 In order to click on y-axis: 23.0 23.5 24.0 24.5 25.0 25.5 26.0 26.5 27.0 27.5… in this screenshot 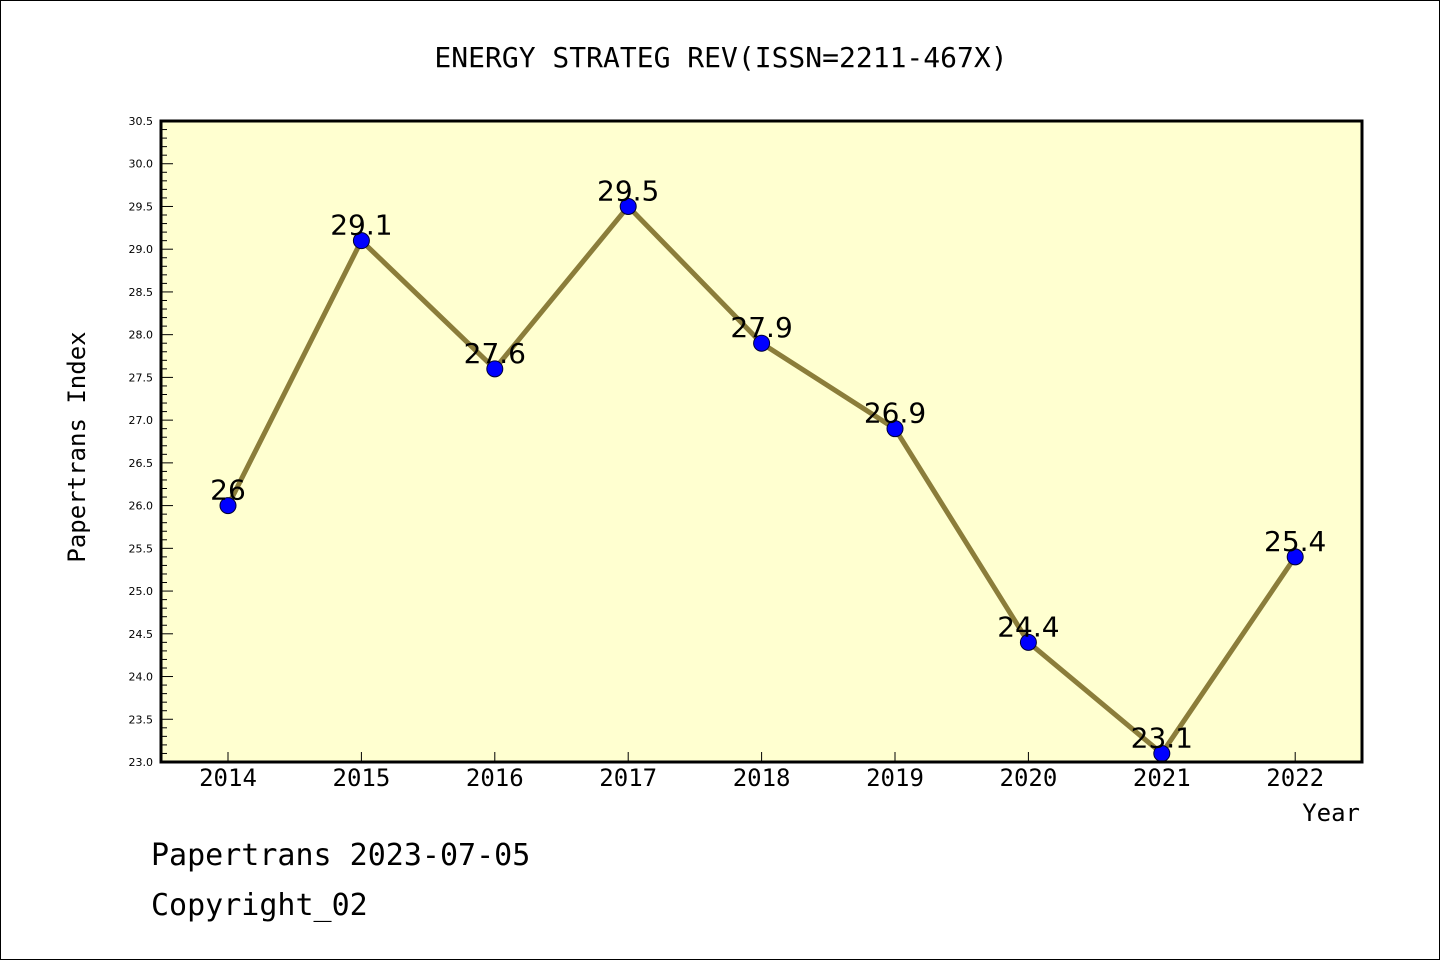, I will do `click(151, 442)`.